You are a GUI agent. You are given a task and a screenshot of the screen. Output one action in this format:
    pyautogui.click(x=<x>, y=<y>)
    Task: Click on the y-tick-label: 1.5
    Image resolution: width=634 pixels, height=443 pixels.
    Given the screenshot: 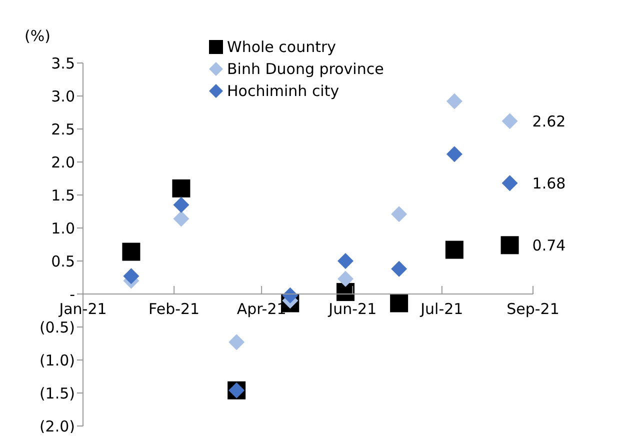 What is the action you would take?
    pyautogui.click(x=63, y=195)
    